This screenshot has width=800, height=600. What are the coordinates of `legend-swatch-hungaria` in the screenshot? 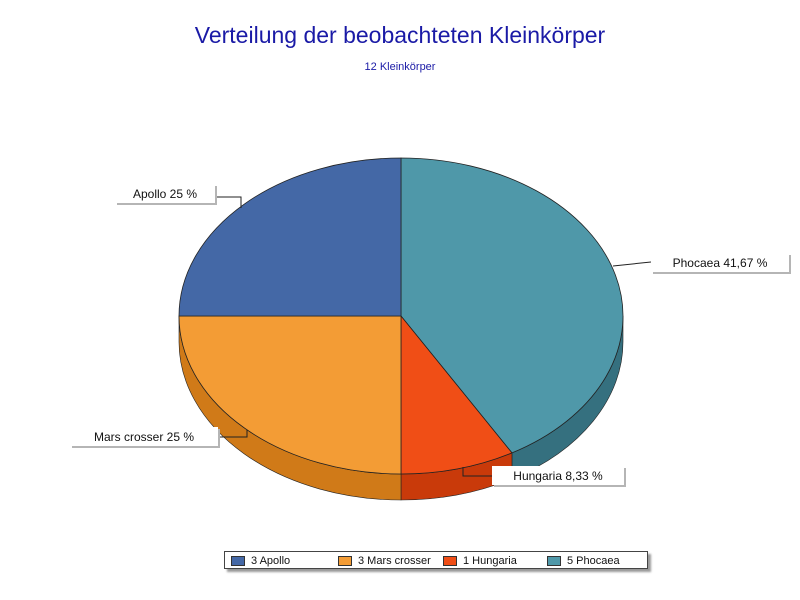 It's located at (450, 561).